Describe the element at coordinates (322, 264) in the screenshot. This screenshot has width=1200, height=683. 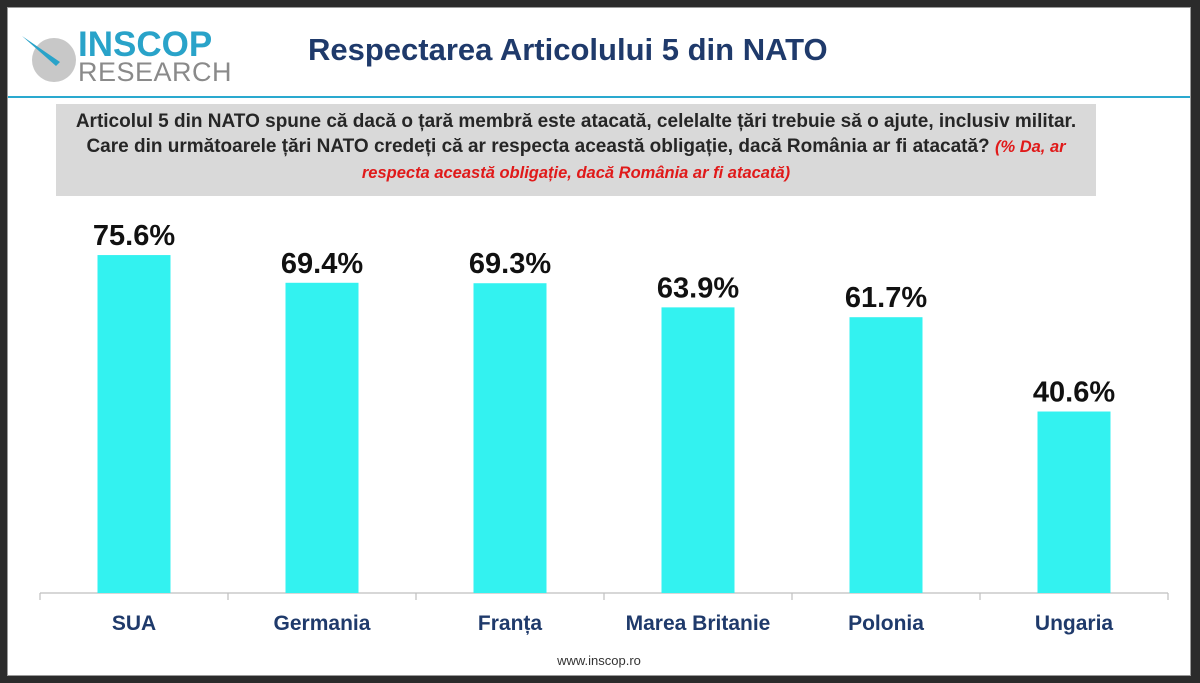
I see `data-label: 69.4%` at that location.